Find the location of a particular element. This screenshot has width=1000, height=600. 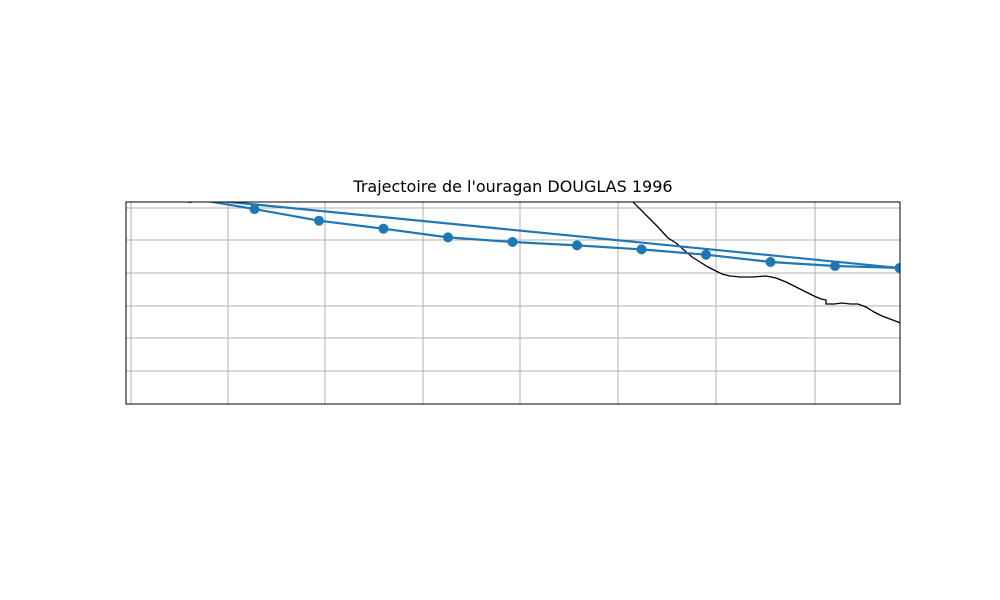

map-title: Trajectoire de l'ouragan DOUGLAS 1996 is located at coordinates (513, 186).